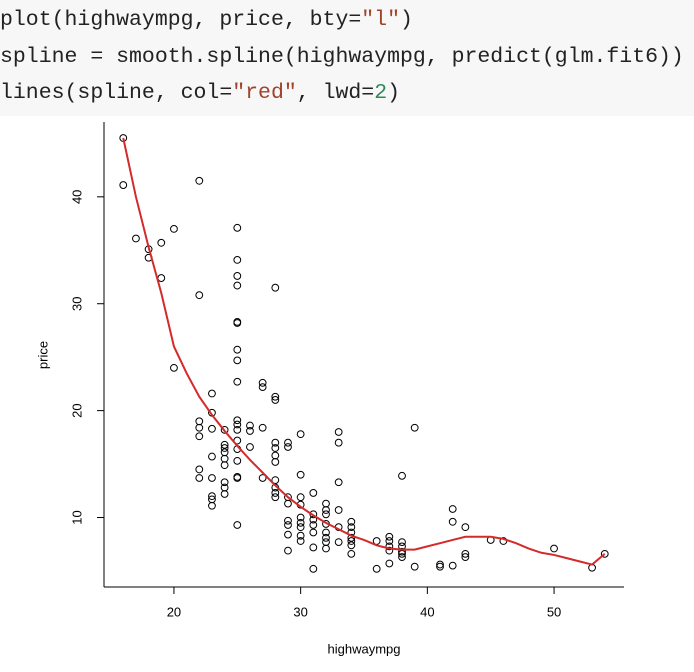  I want to click on code-token: lines(spline, col=, so click(116, 93).